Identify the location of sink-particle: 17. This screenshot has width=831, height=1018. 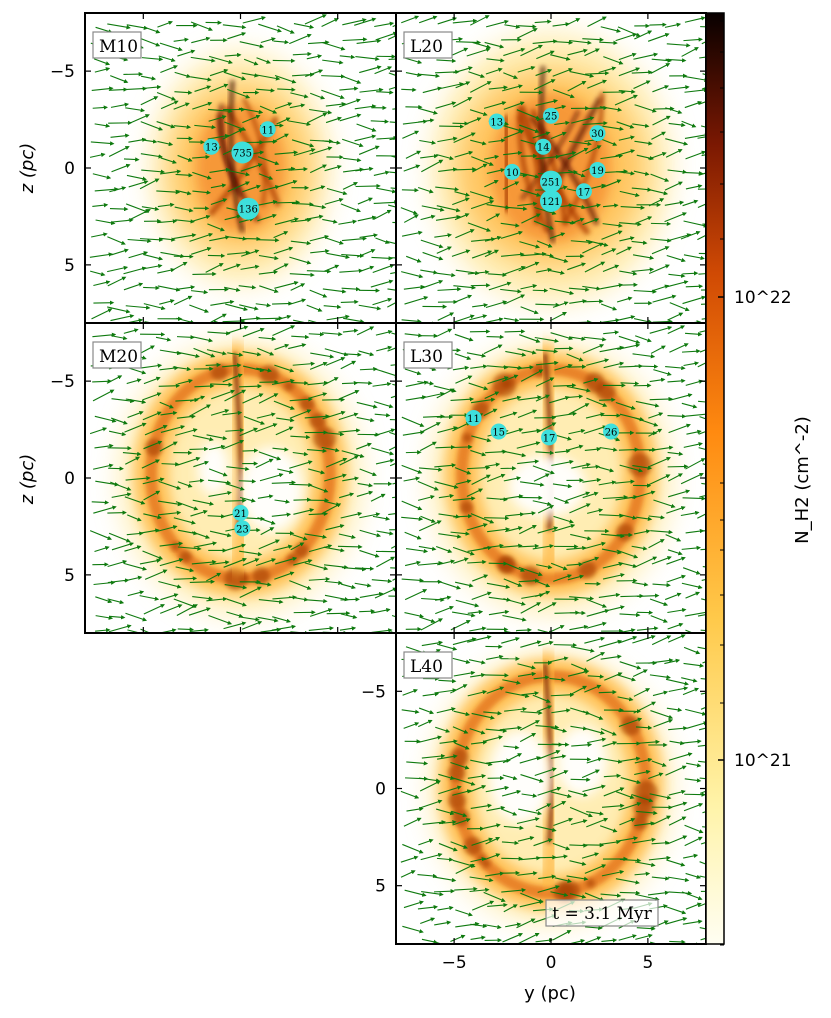
(549, 437).